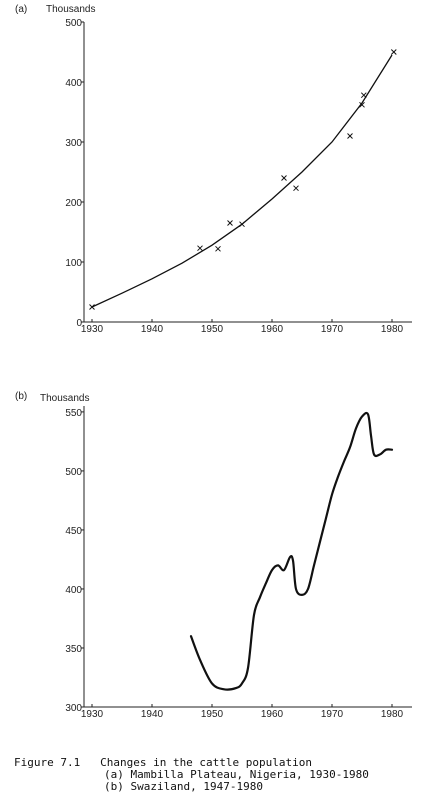 This screenshot has height=802, width=425. Describe the element at coordinates (73, 203) in the screenshot. I see `y-tick-label: 200` at that location.